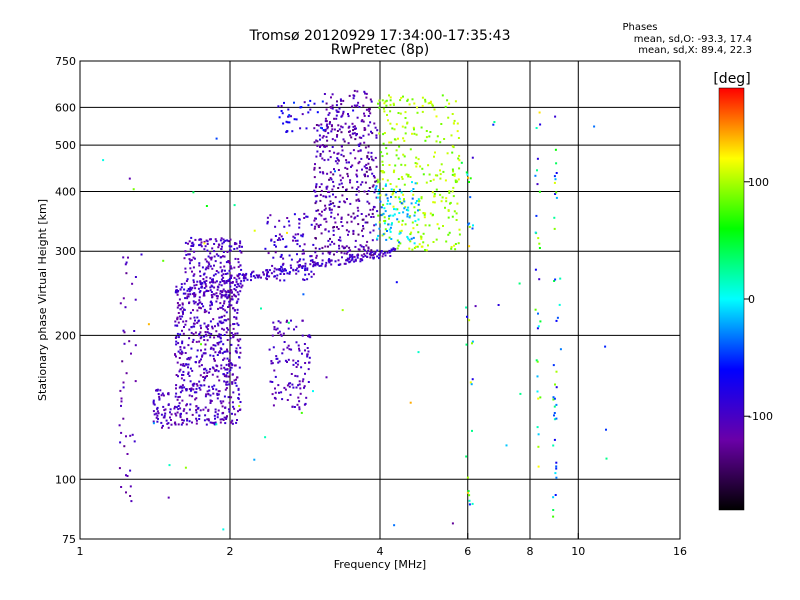  Describe the element at coordinates (65, 61) in the screenshot. I see `y-tick-label: 750` at that location.